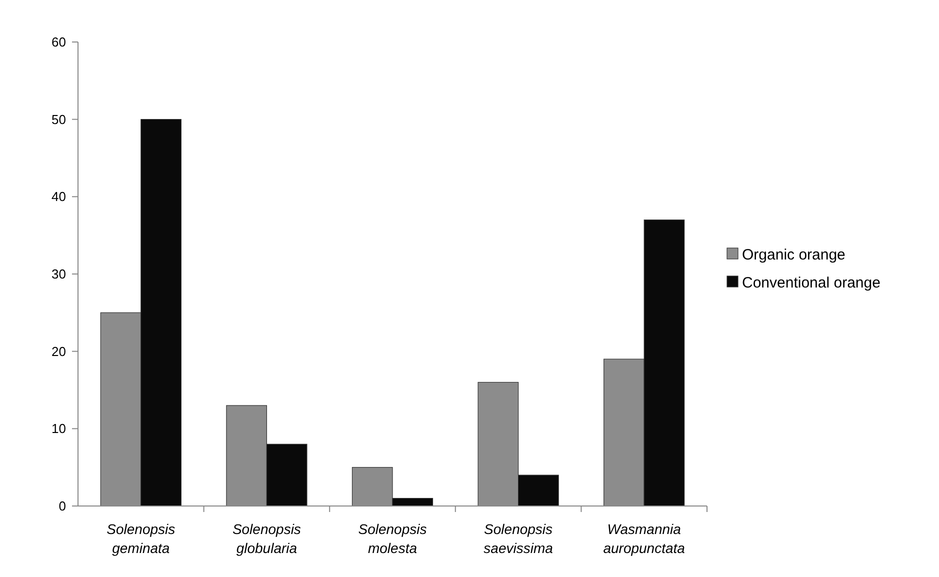 The height and width of the screenshot is (577, 939). What do you see at coordinates (811, 283) in the screenshot?
I see `legend-label: Conventional orange` at bounding box center [811, 283].